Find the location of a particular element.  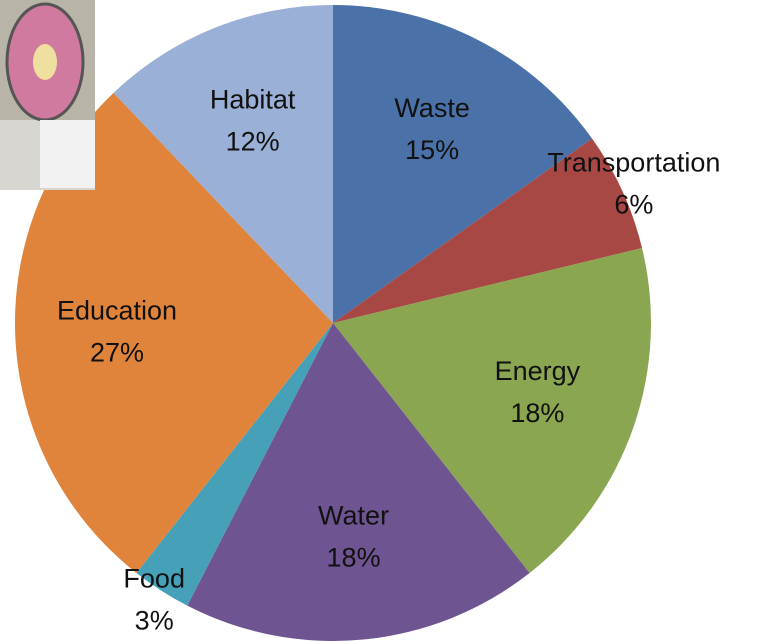

photo is located at coordinates (47, 95).